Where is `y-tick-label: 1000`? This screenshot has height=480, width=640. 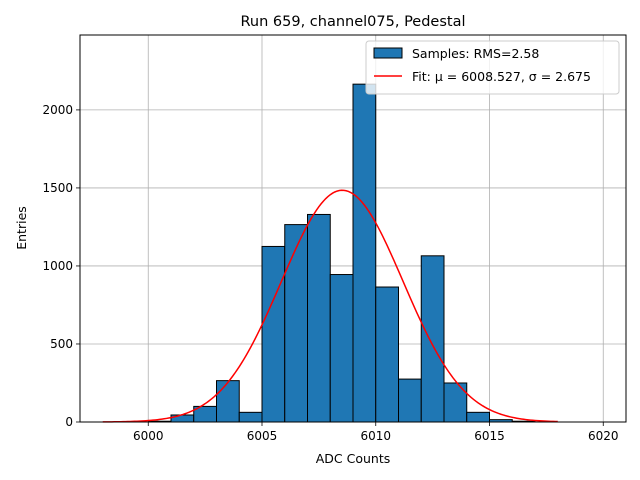
y-tick-label: 1000 is located at coordinates (57, 266).